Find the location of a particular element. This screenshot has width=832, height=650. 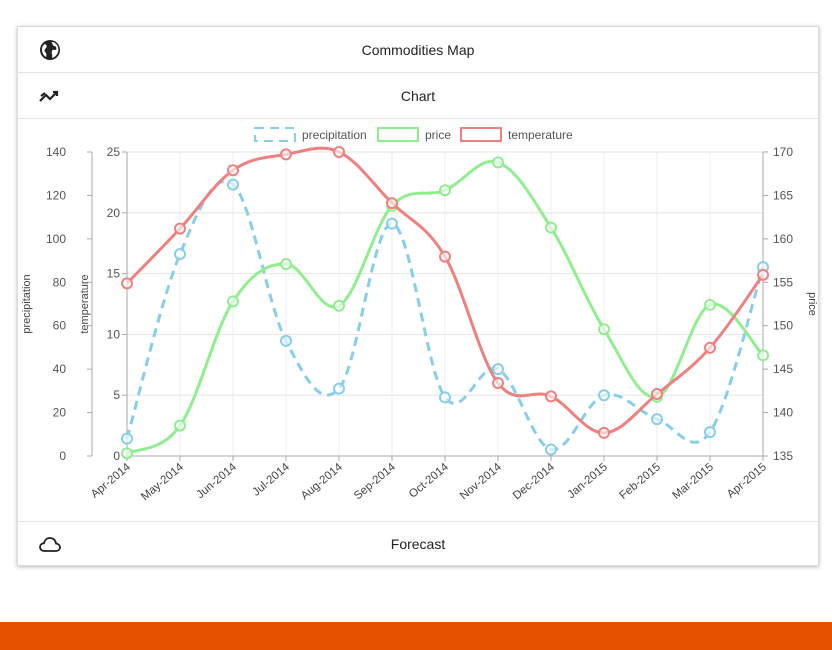

map-section-header: Commodities Map is located at coordinates (418, 50).